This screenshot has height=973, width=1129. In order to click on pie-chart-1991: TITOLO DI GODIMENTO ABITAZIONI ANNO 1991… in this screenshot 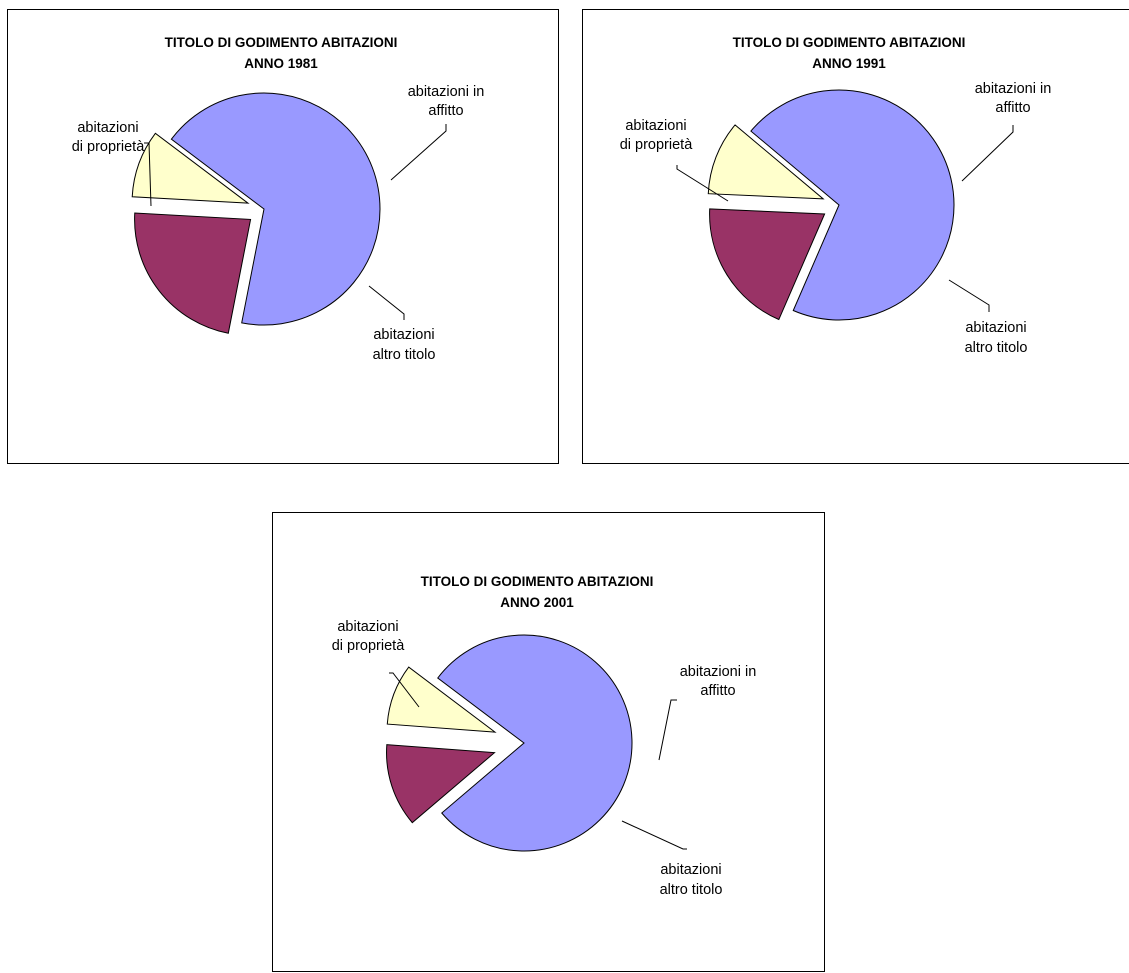, I will do `click(836, 195)`.